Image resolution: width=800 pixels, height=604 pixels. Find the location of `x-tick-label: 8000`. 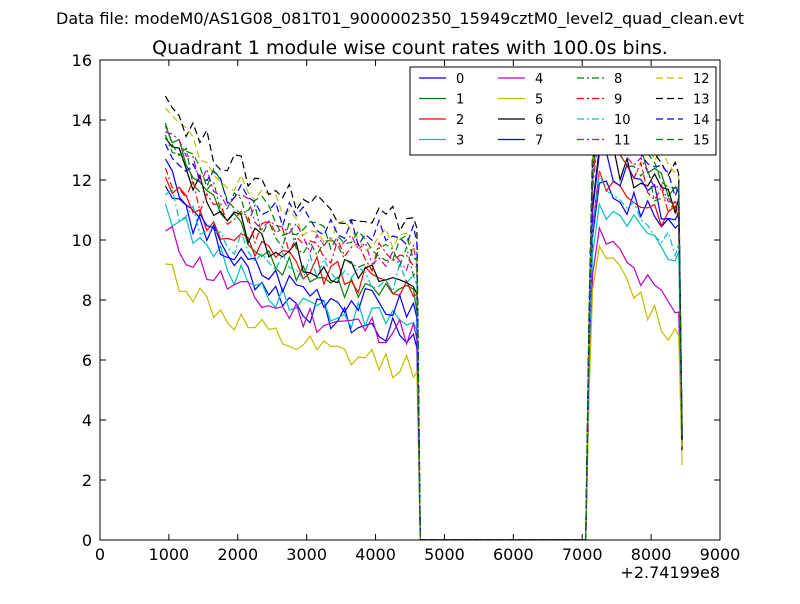

x-tick-label: 8000 is located at coordinates (651, 554).